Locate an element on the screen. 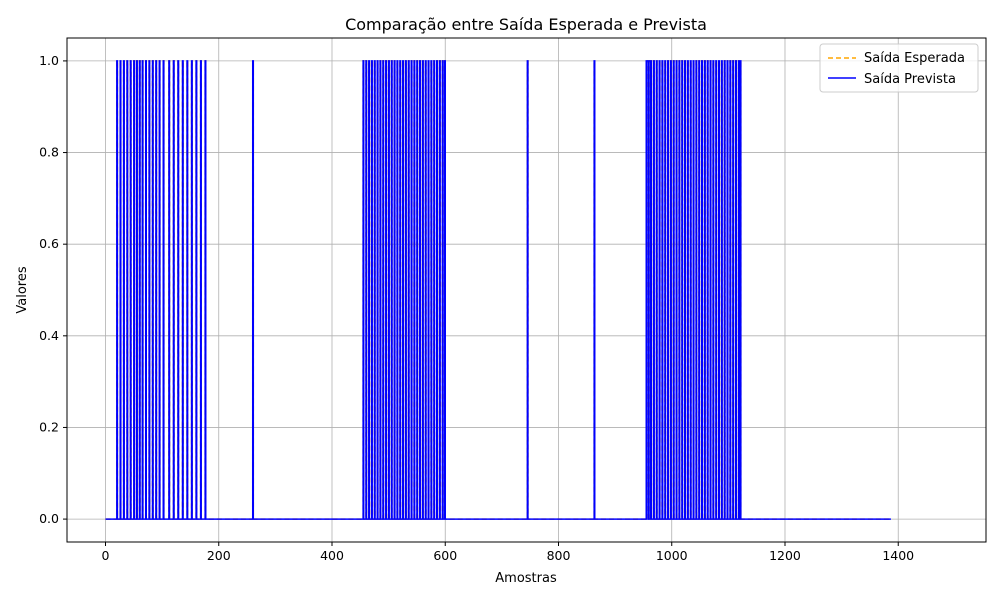 The width and height of the screenshot is (1000, 600). legend-box is located at coordinates (899, 68).